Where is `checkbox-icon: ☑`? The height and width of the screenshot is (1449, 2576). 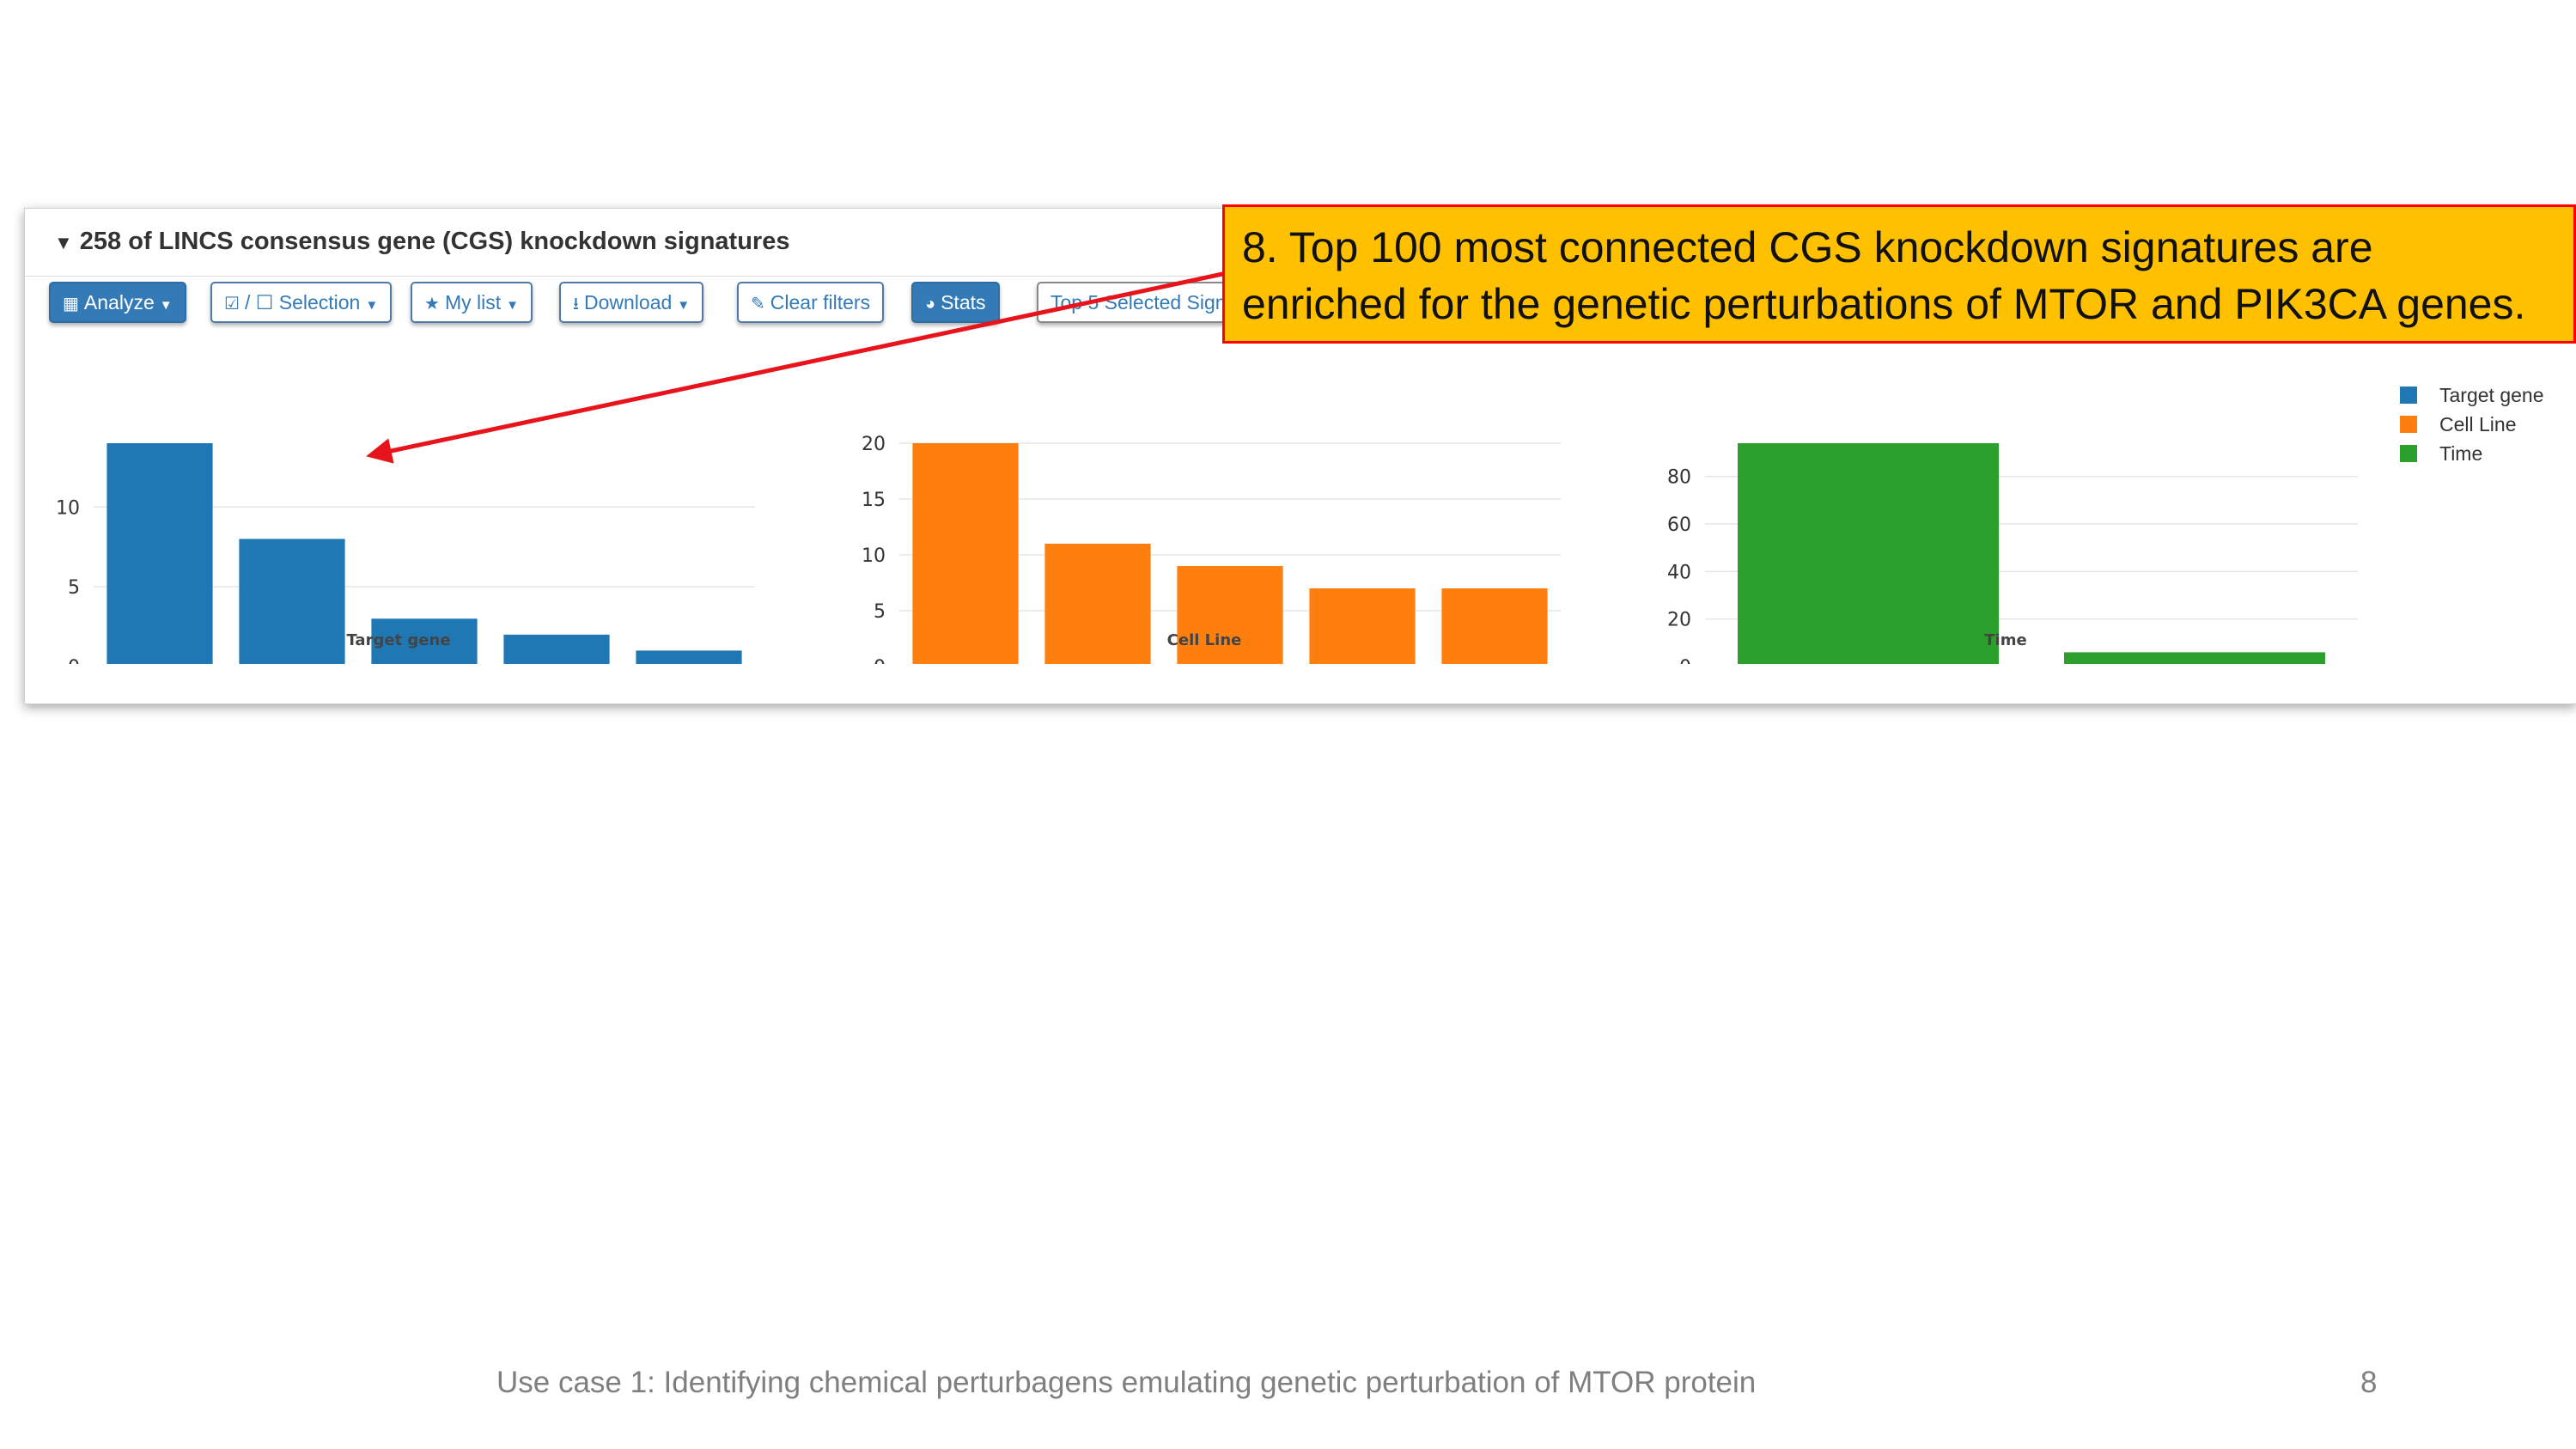 checkbox-icon: ☑ is located at coordinates (232, 304).